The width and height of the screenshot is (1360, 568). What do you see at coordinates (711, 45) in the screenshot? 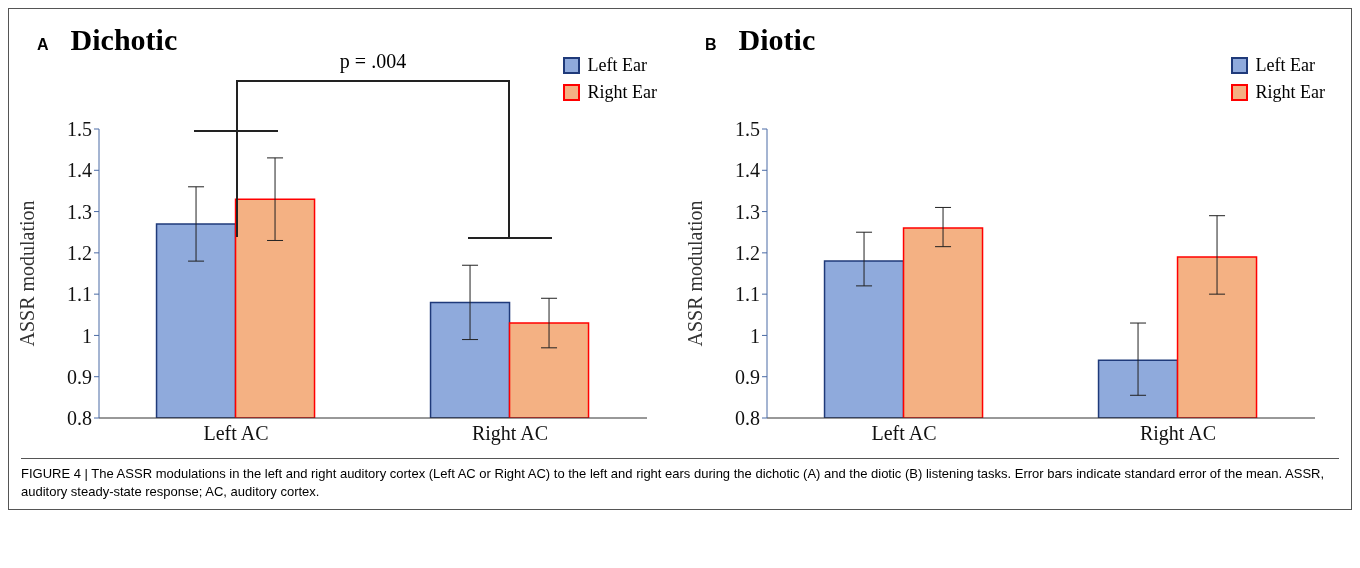
I see `text: B` at bounding box center [711, 45].